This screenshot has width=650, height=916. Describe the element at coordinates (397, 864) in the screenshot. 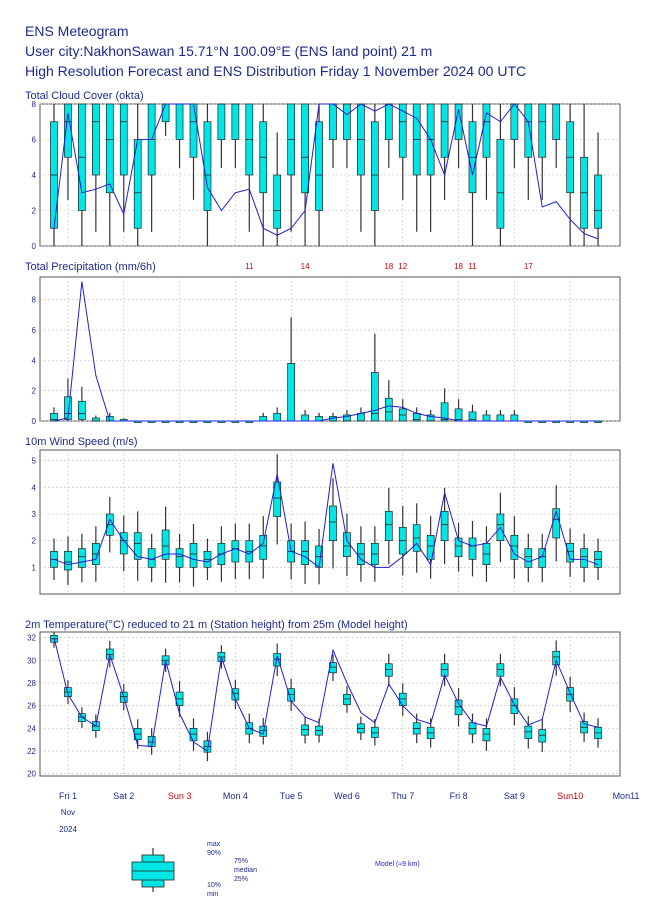

I see `legend-model-label: Model (≈9 km)` at that location.